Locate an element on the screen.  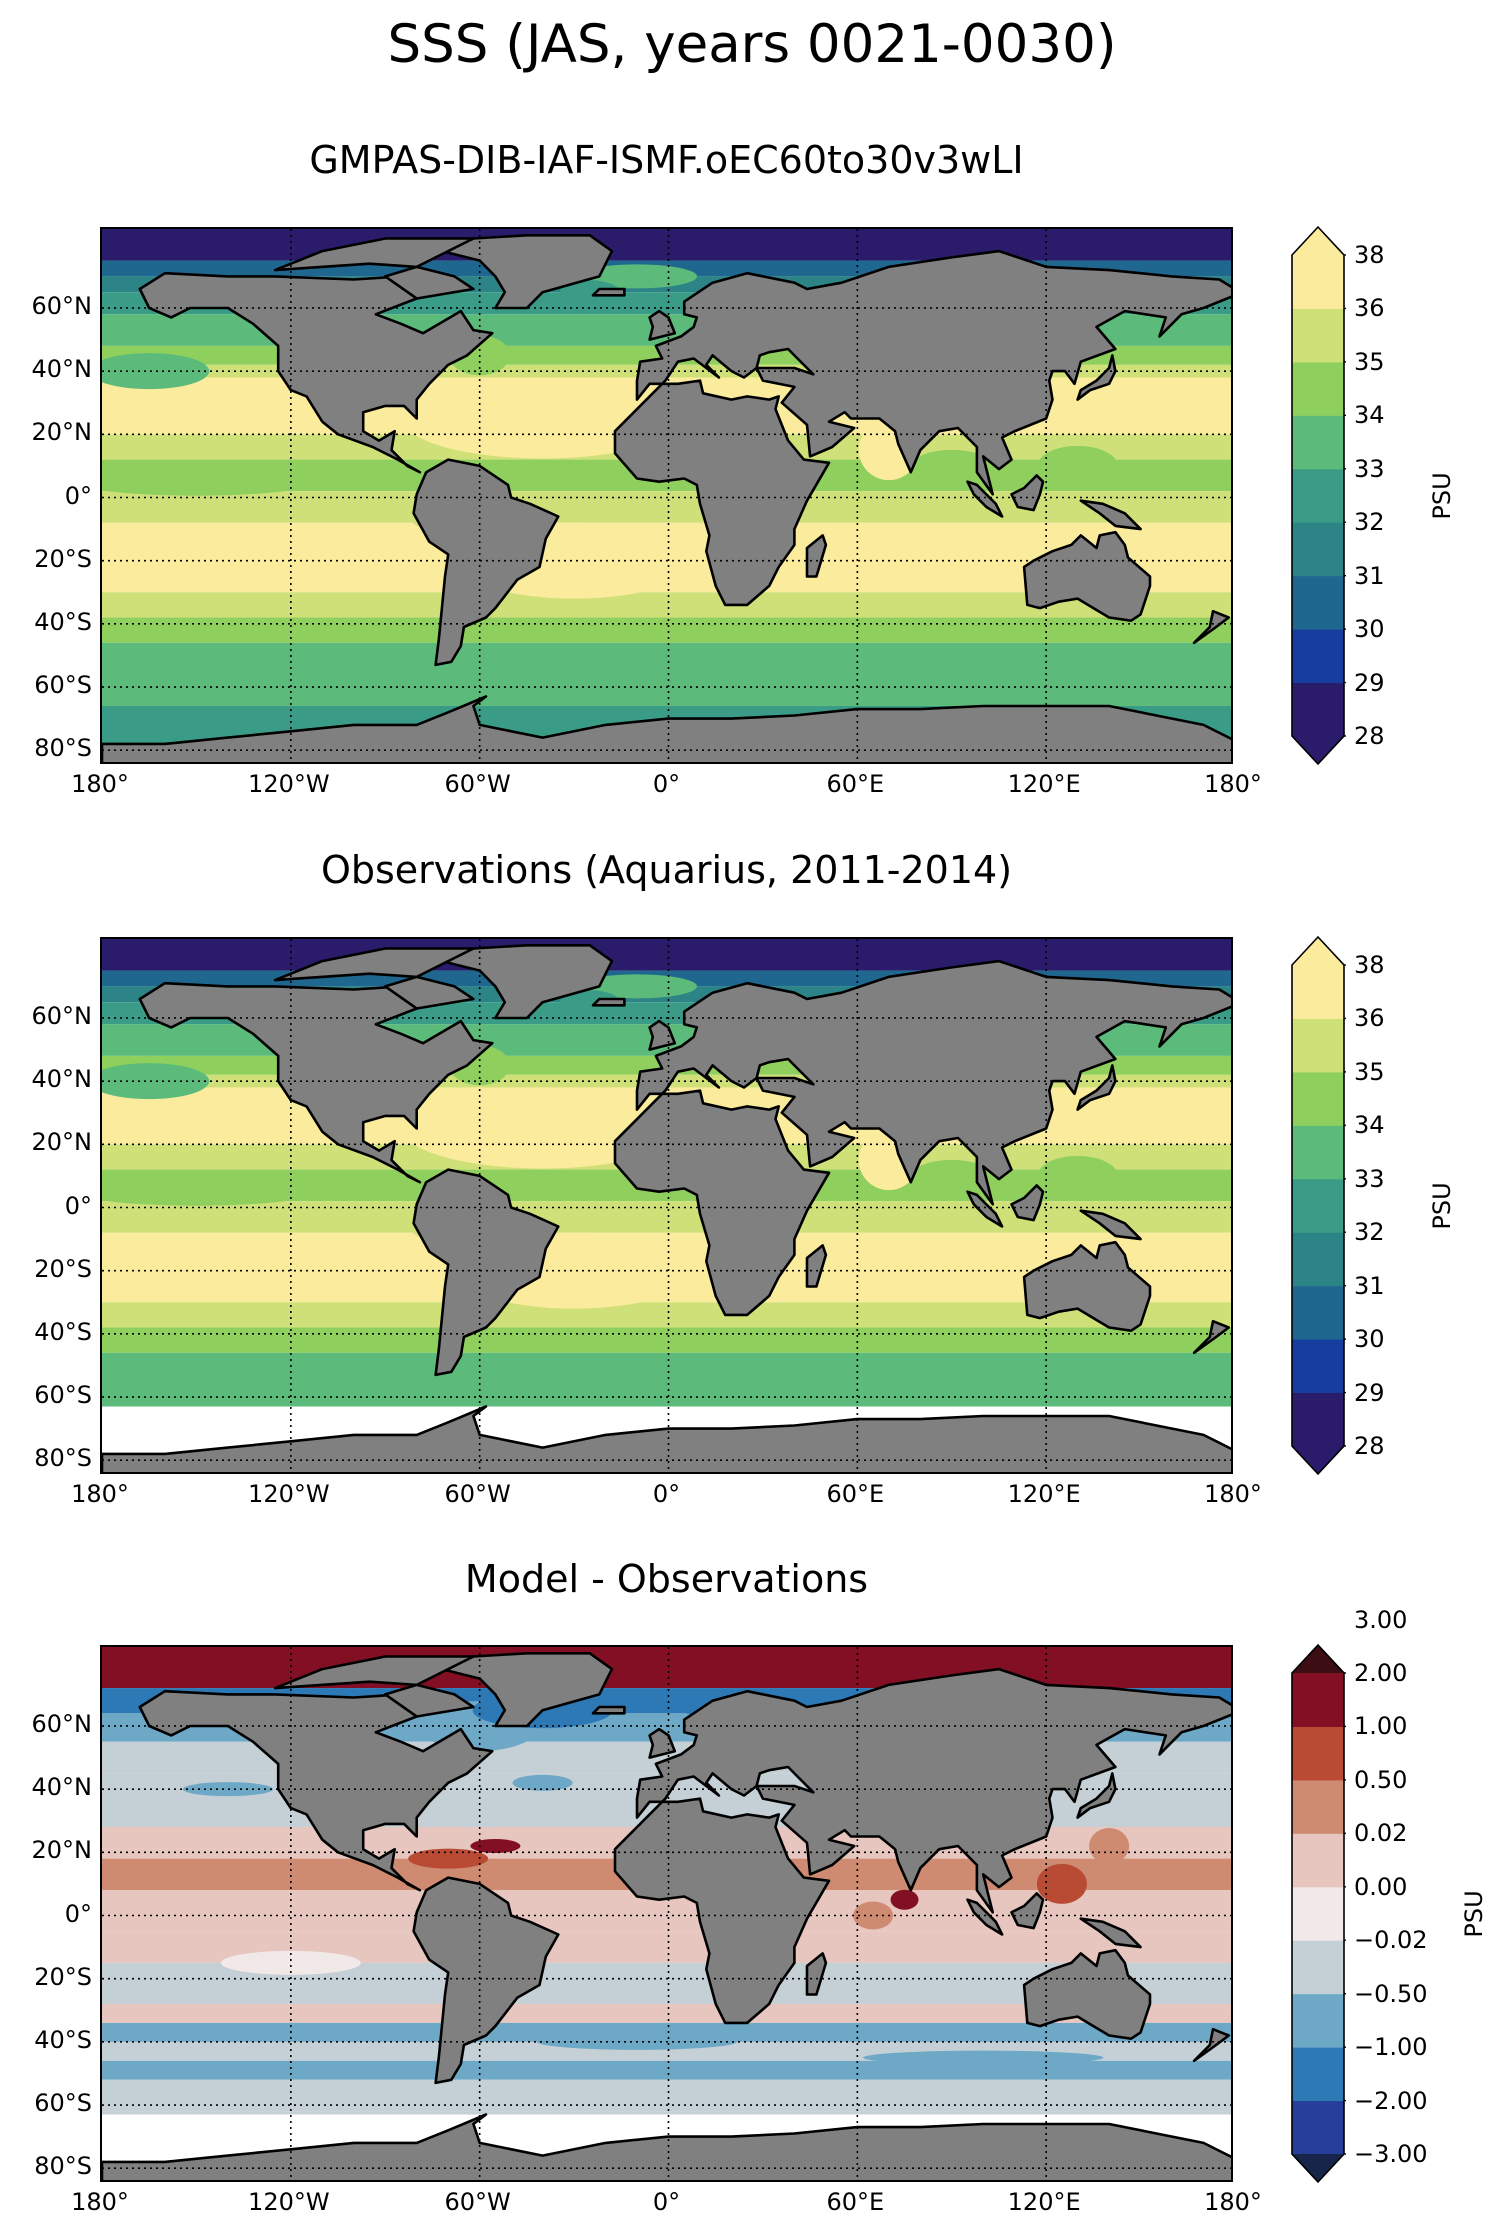
colorbar-extend-max is located at coordinates (1318, 241).